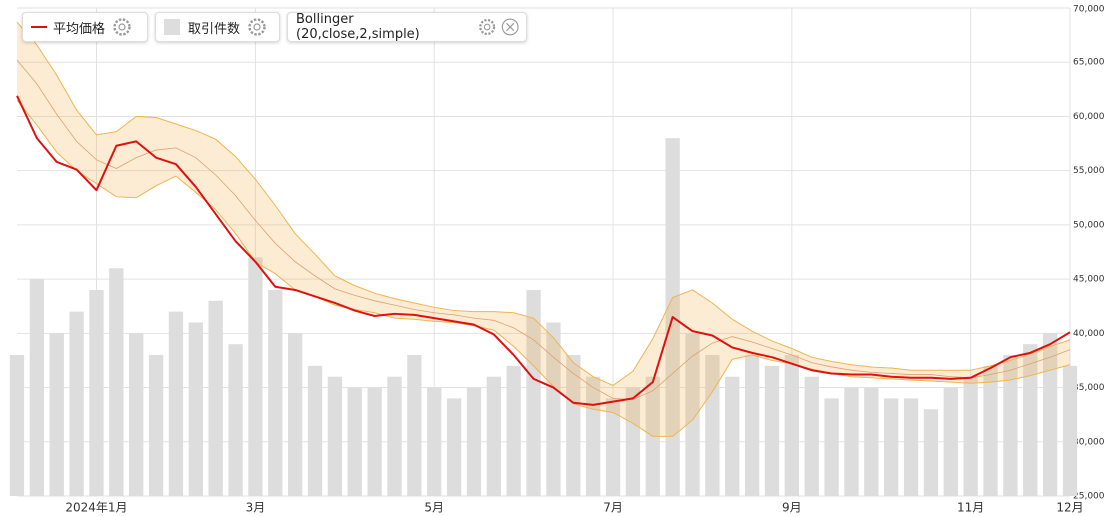 This screenshot has width=1112, height=516. Describe the element at coordinates (1089, 442) in the screenshot. I see `y-tick-label: 30,000` at that location.